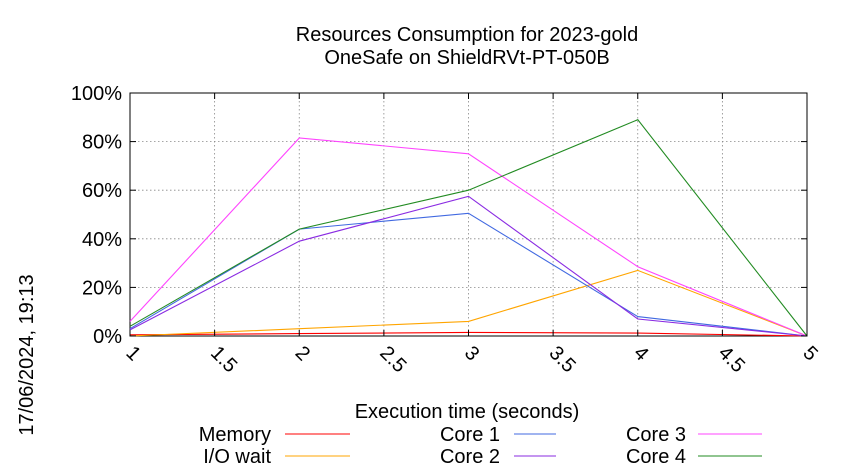 The height and width of the screenshot is (475, 850). What do you see at coordinates (731, 359) in the screenshot?
I see `x-tick-label: 4.5` at bounding box center [731, 359].